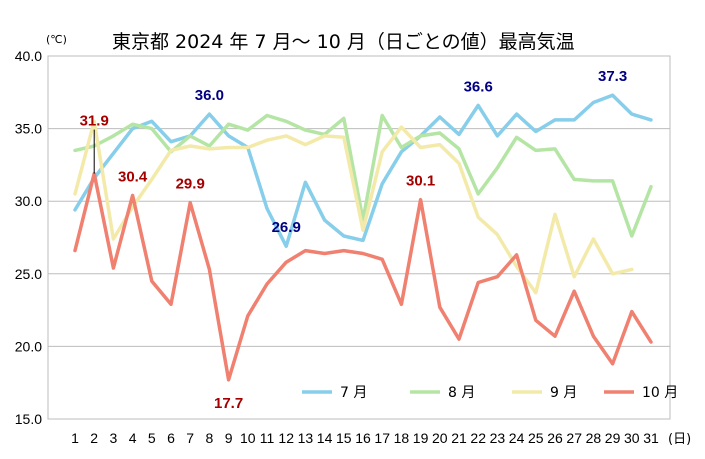 The image size is (705, 459). I want to click on legend-label: 10 月, so click(660, 393).